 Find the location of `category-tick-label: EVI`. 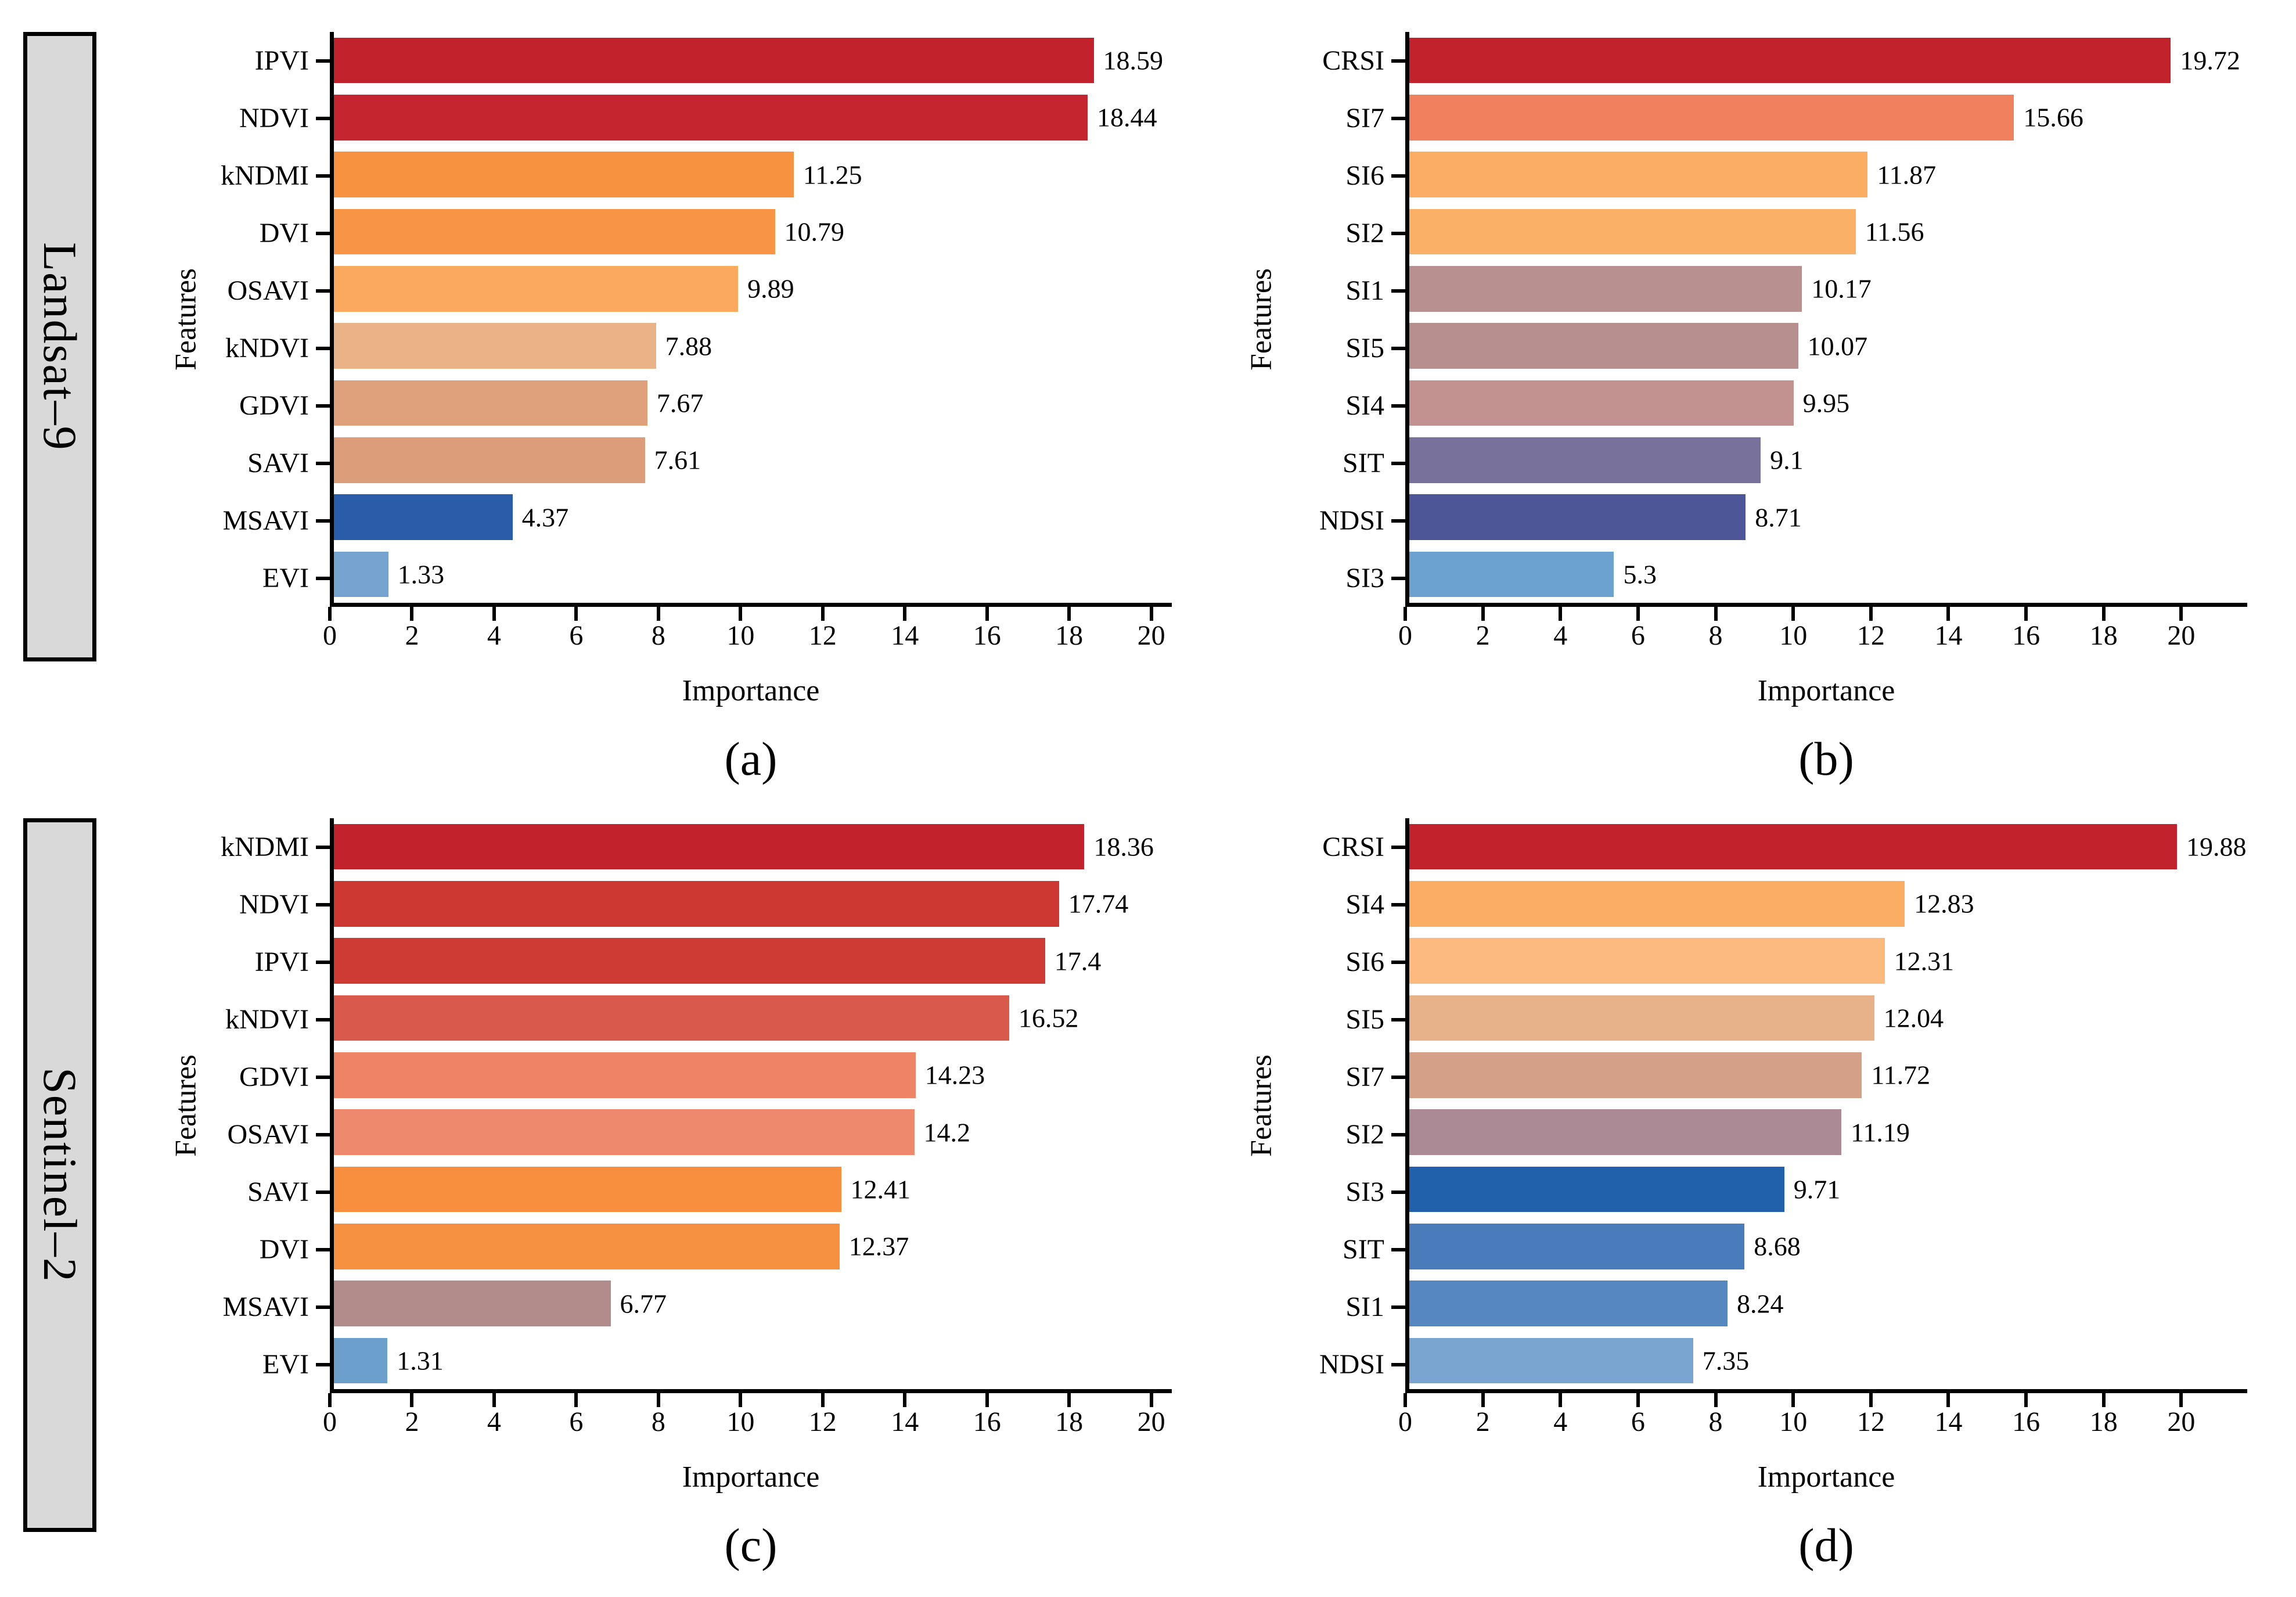

category-tick-label: EVI is located at coordinates (268, 578).